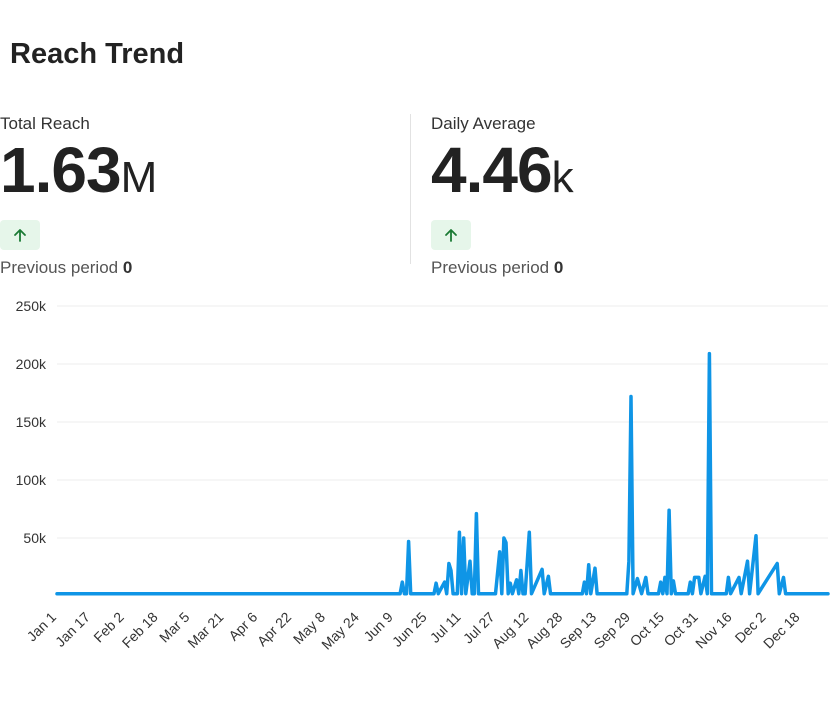 The image size is (840, 718). What do you see at coordinates (274, 629) in the screenshot?
I see `x-tick-label: Apr 22` at bounding box center [274, 629].